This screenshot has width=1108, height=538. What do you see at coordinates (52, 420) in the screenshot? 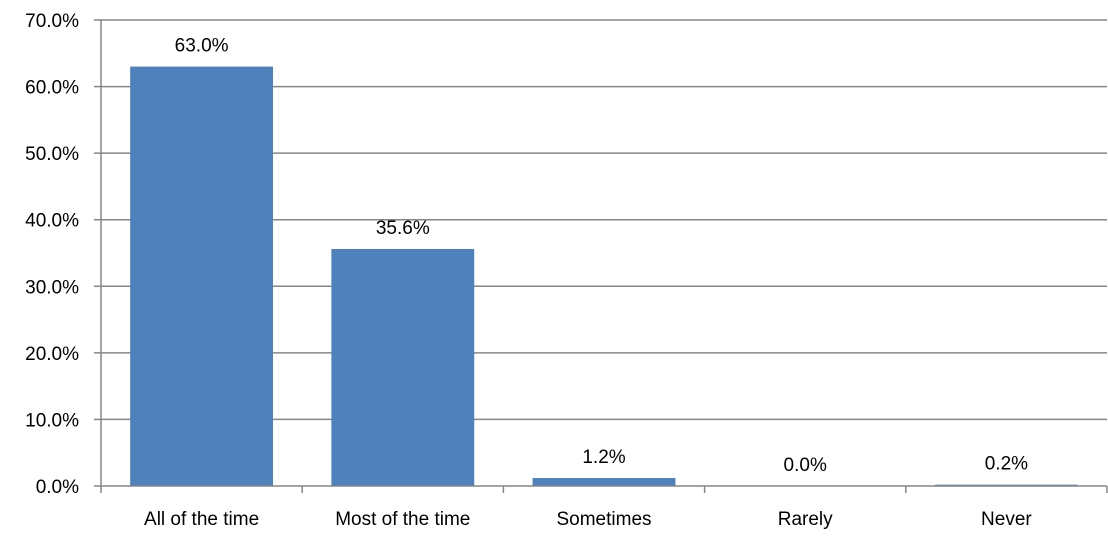
I see `y-tick-label: 10.0%` at bounding box center [52, 420].